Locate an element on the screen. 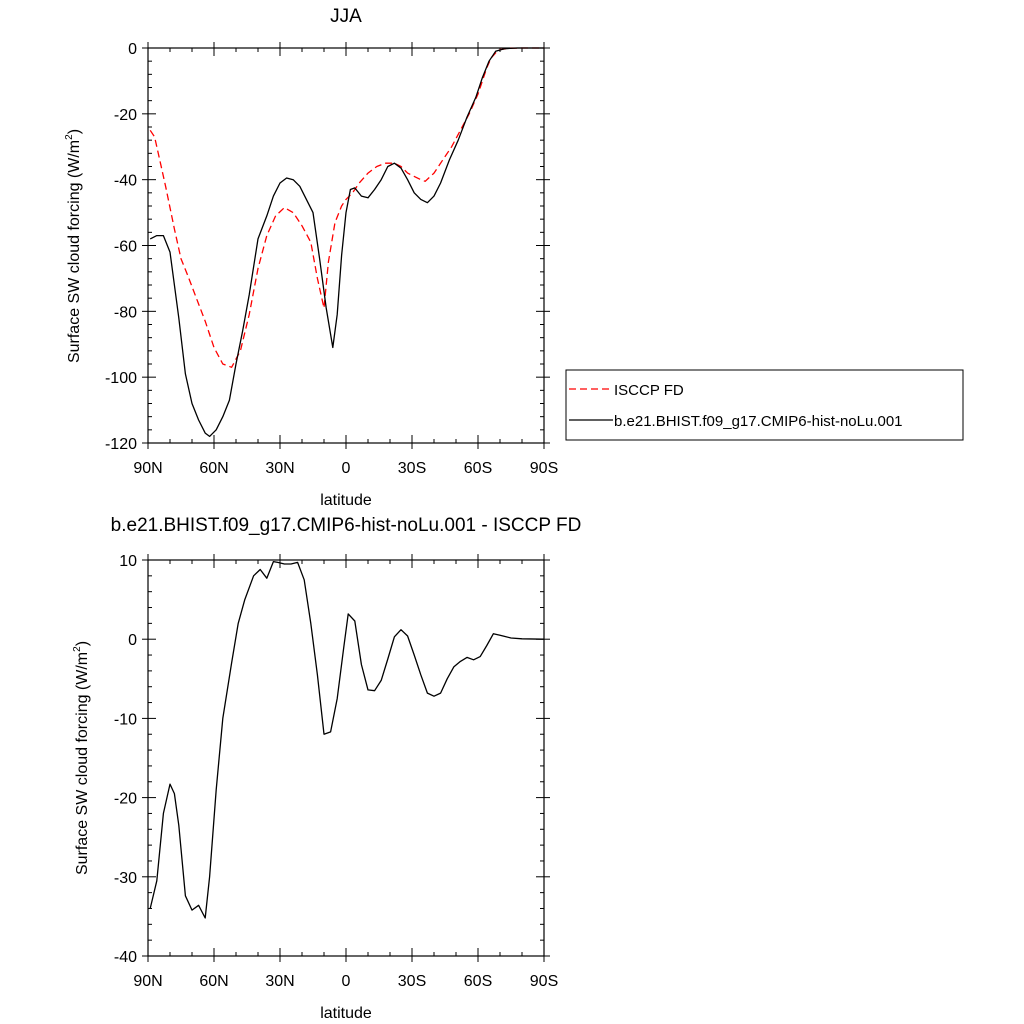  bottom-x-tick-label: 90S is located at coordinates (544, 981).